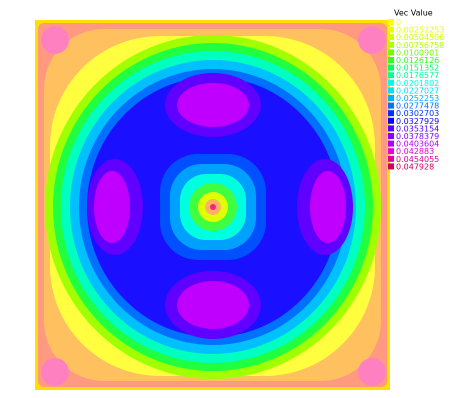 The image size is (455, 398). Describe the element at coordinates (415, 166) in the screenshot. I see `legend-label: 0.047928` at that location.